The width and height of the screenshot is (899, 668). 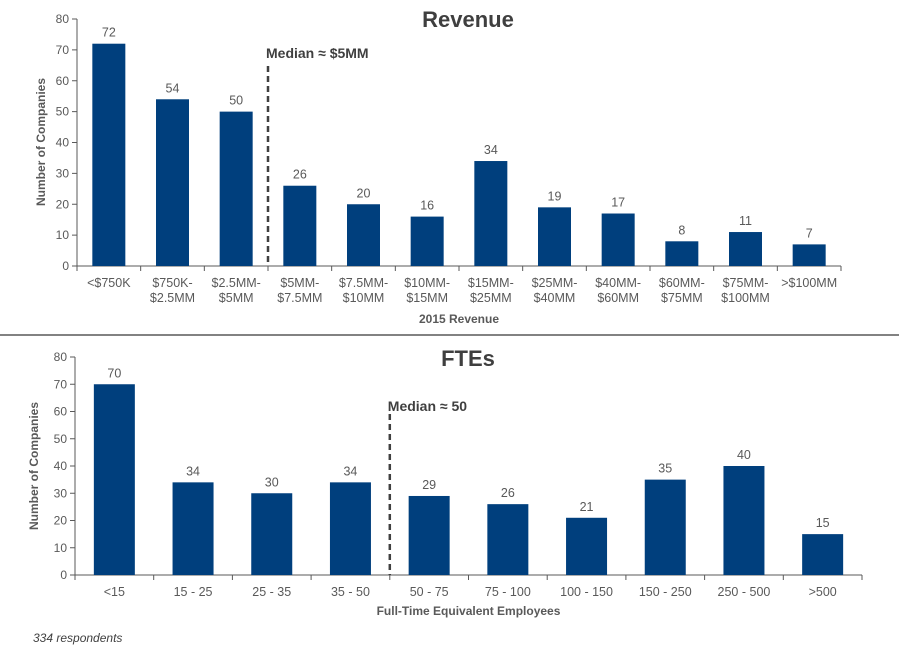 What do you see at coordinates (682, 290) in the screenshot?
I see `x-tick-label: $60MM-$75MM` at bounding box center [682, 290].